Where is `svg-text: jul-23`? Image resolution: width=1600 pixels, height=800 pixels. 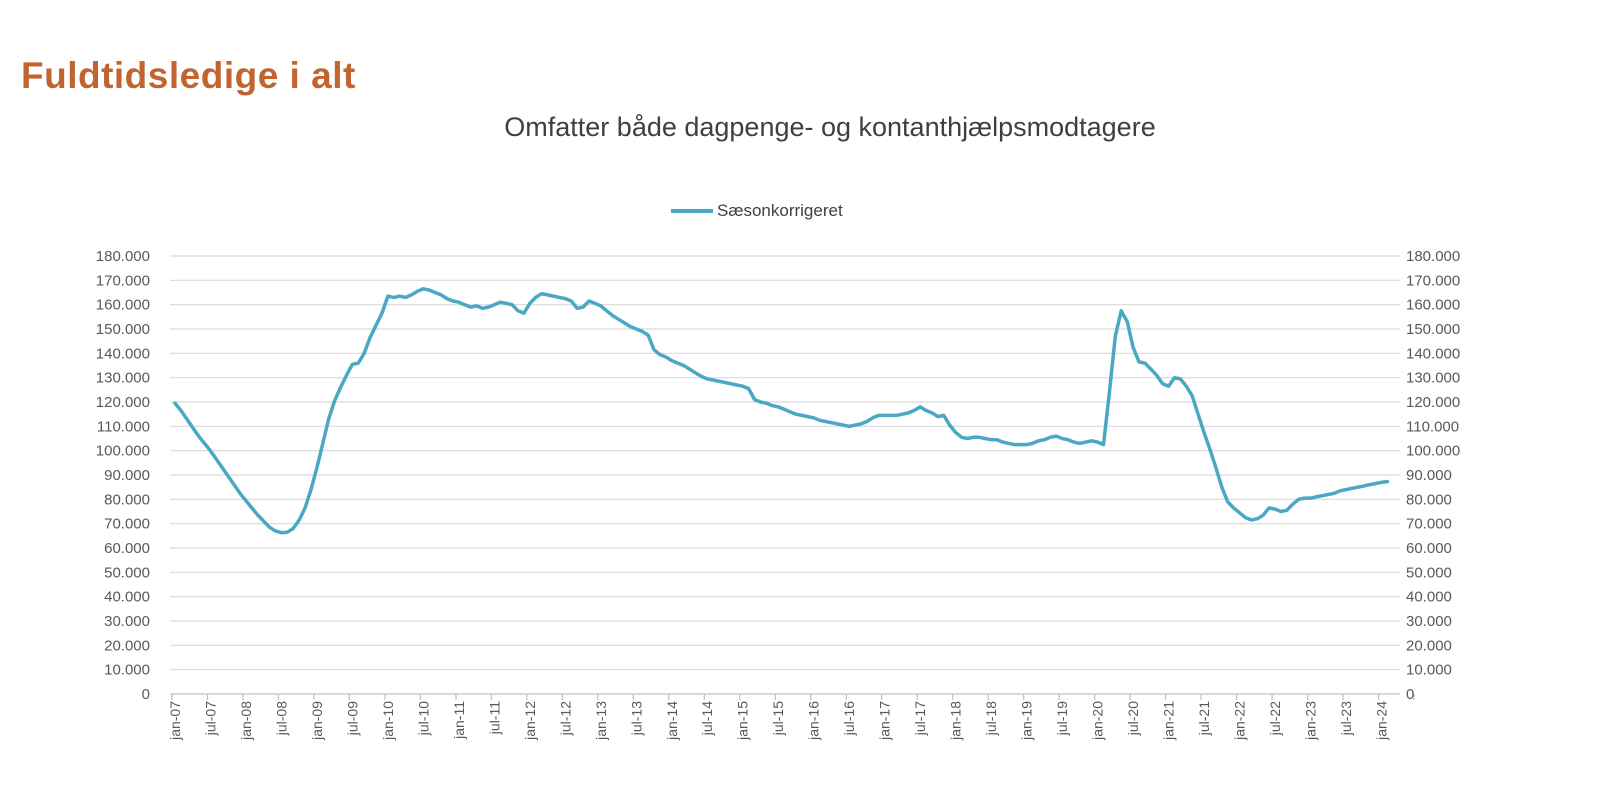
svg-text: jul-23 is located at coordinates (1346, 718).